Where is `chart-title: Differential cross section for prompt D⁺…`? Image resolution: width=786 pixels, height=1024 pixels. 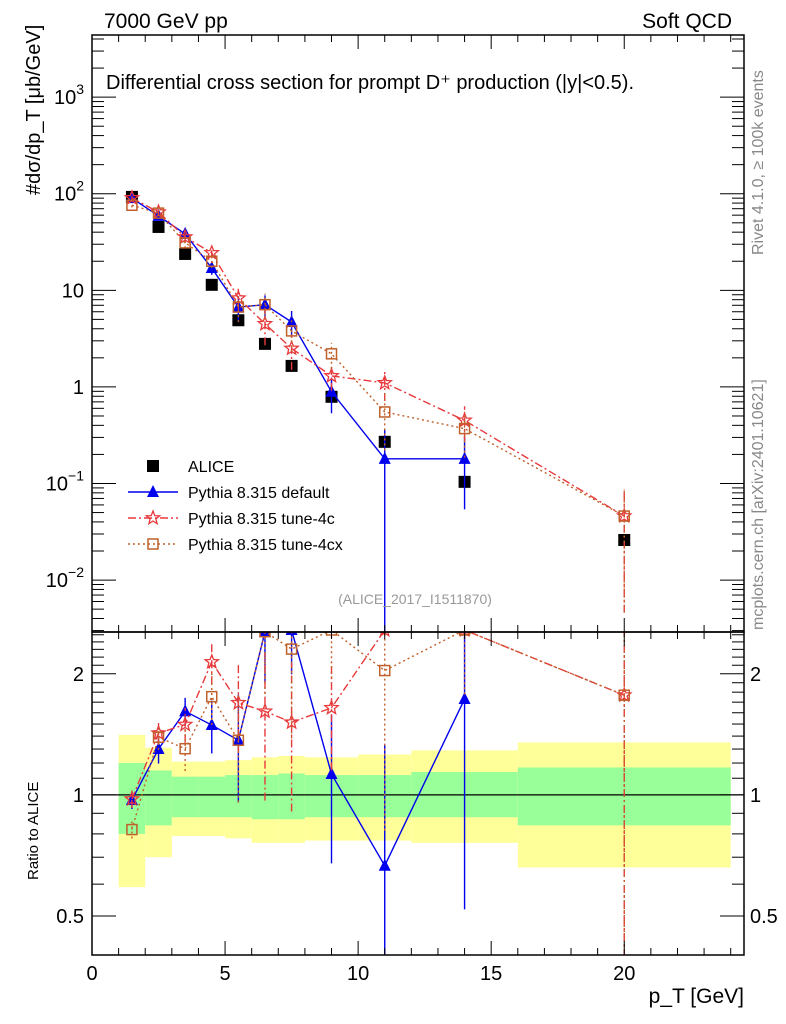 chart-title: Differential cross section for prompt D⁺… is located at coordinates (370, 83).